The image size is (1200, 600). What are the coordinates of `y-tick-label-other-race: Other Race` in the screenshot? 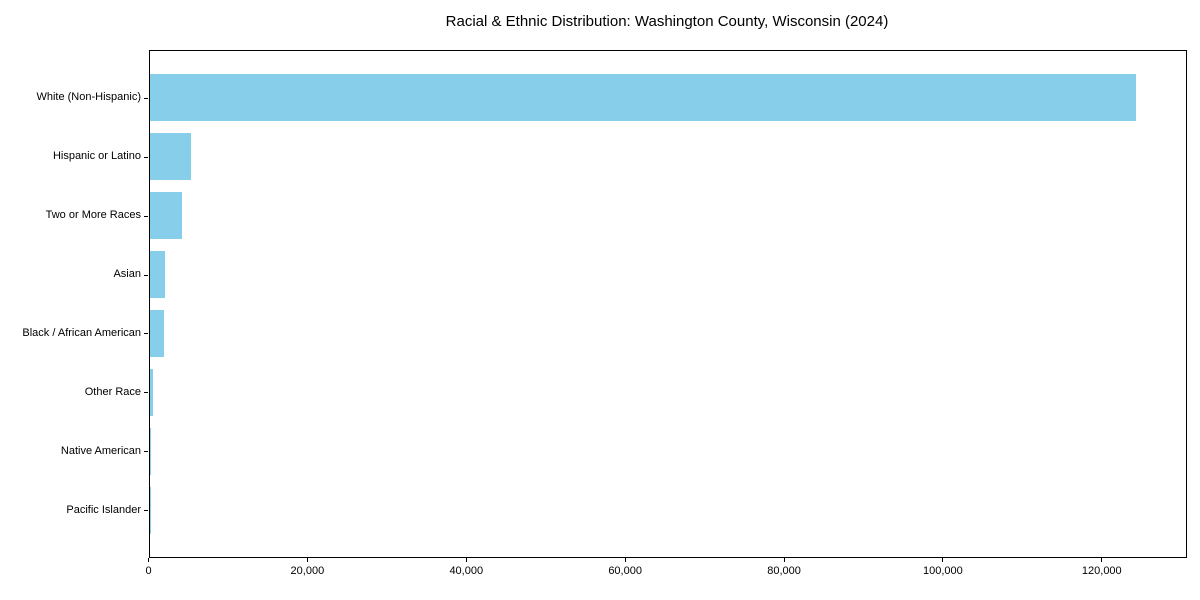 It's located at (112, 391).